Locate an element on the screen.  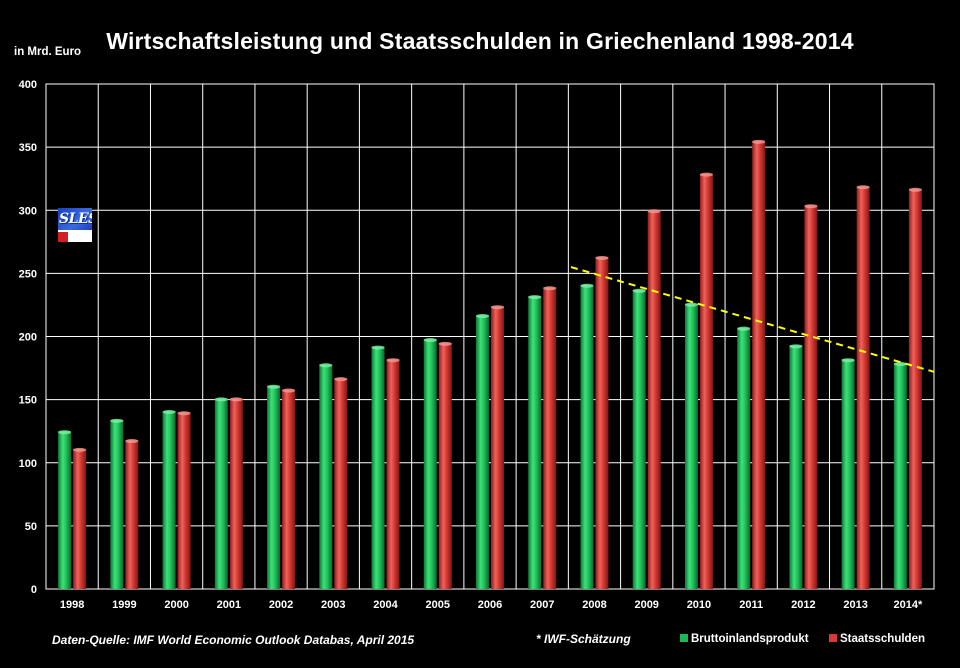
x-tick-label: 2013 is located at coordinates (855, 605).